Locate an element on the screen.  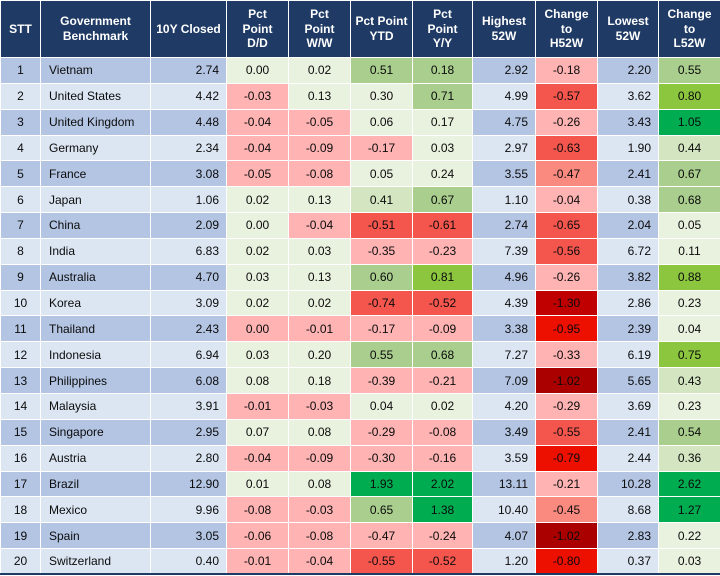
cell-h52: 4.75 is located at coordinates (504, 122).